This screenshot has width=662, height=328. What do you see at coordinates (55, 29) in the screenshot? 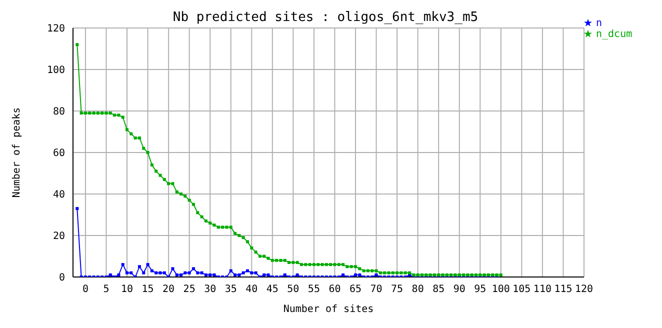
I see `y-tick-label: 120` at bounding box center [55, 29].